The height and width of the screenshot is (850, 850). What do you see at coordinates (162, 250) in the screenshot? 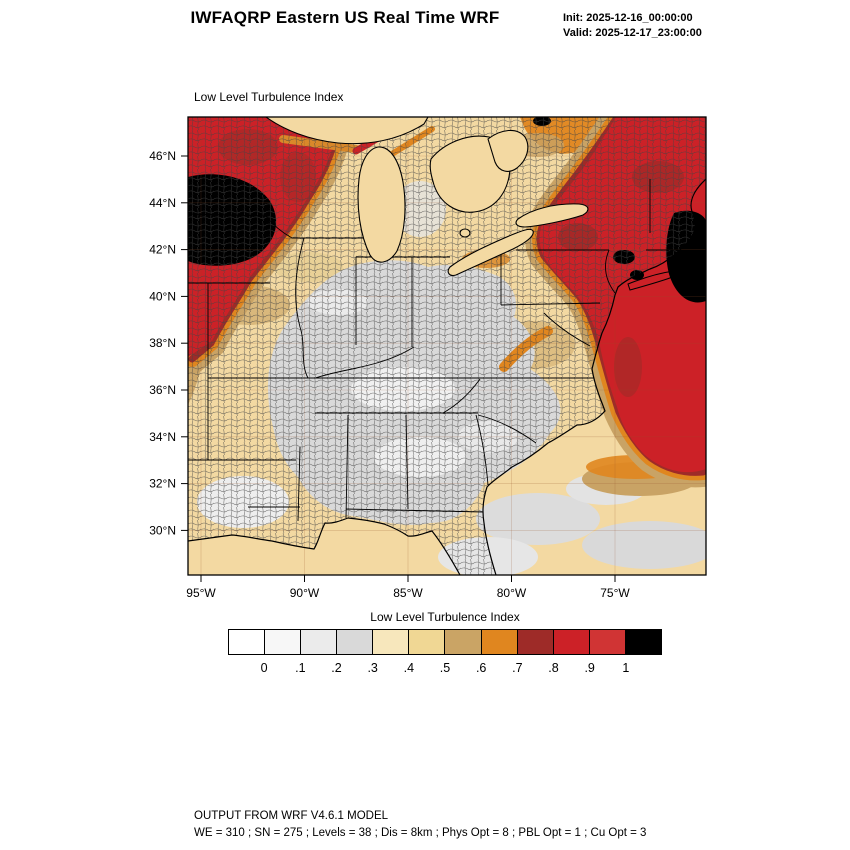
I see `lat-tick-label: 42°N` at bounding box center [162, 250].